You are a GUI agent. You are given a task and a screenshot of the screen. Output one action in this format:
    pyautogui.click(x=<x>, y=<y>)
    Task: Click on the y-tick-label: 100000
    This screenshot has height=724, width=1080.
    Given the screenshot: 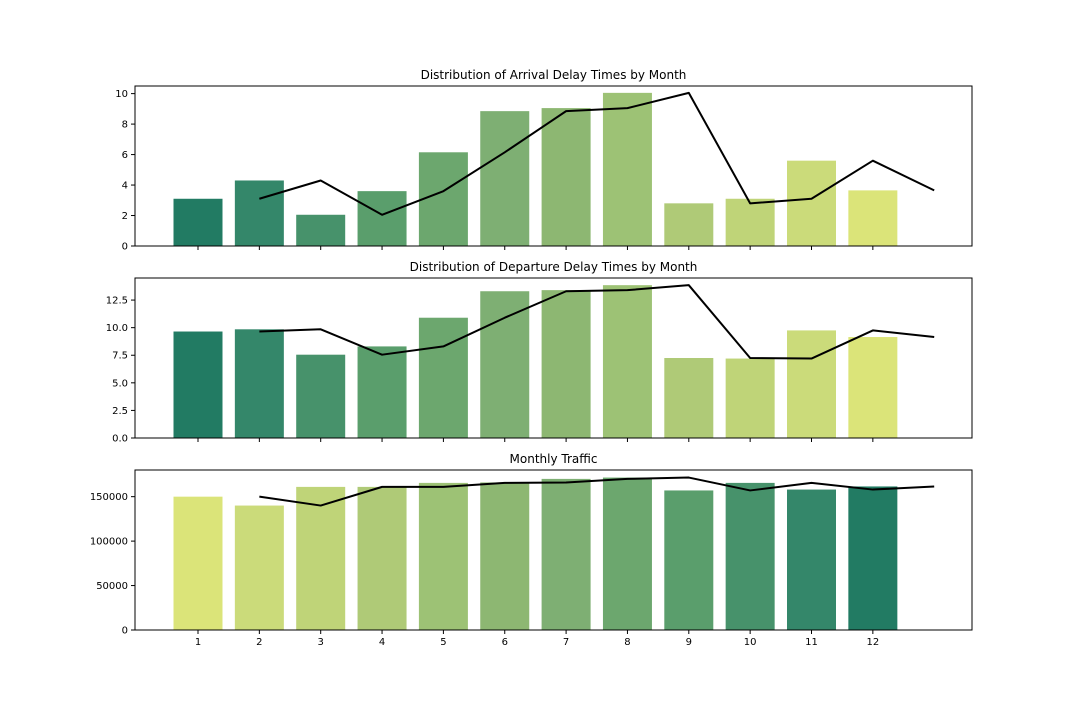 What is the action you would take?
    pyautogui.click(x=109, y=542)
    